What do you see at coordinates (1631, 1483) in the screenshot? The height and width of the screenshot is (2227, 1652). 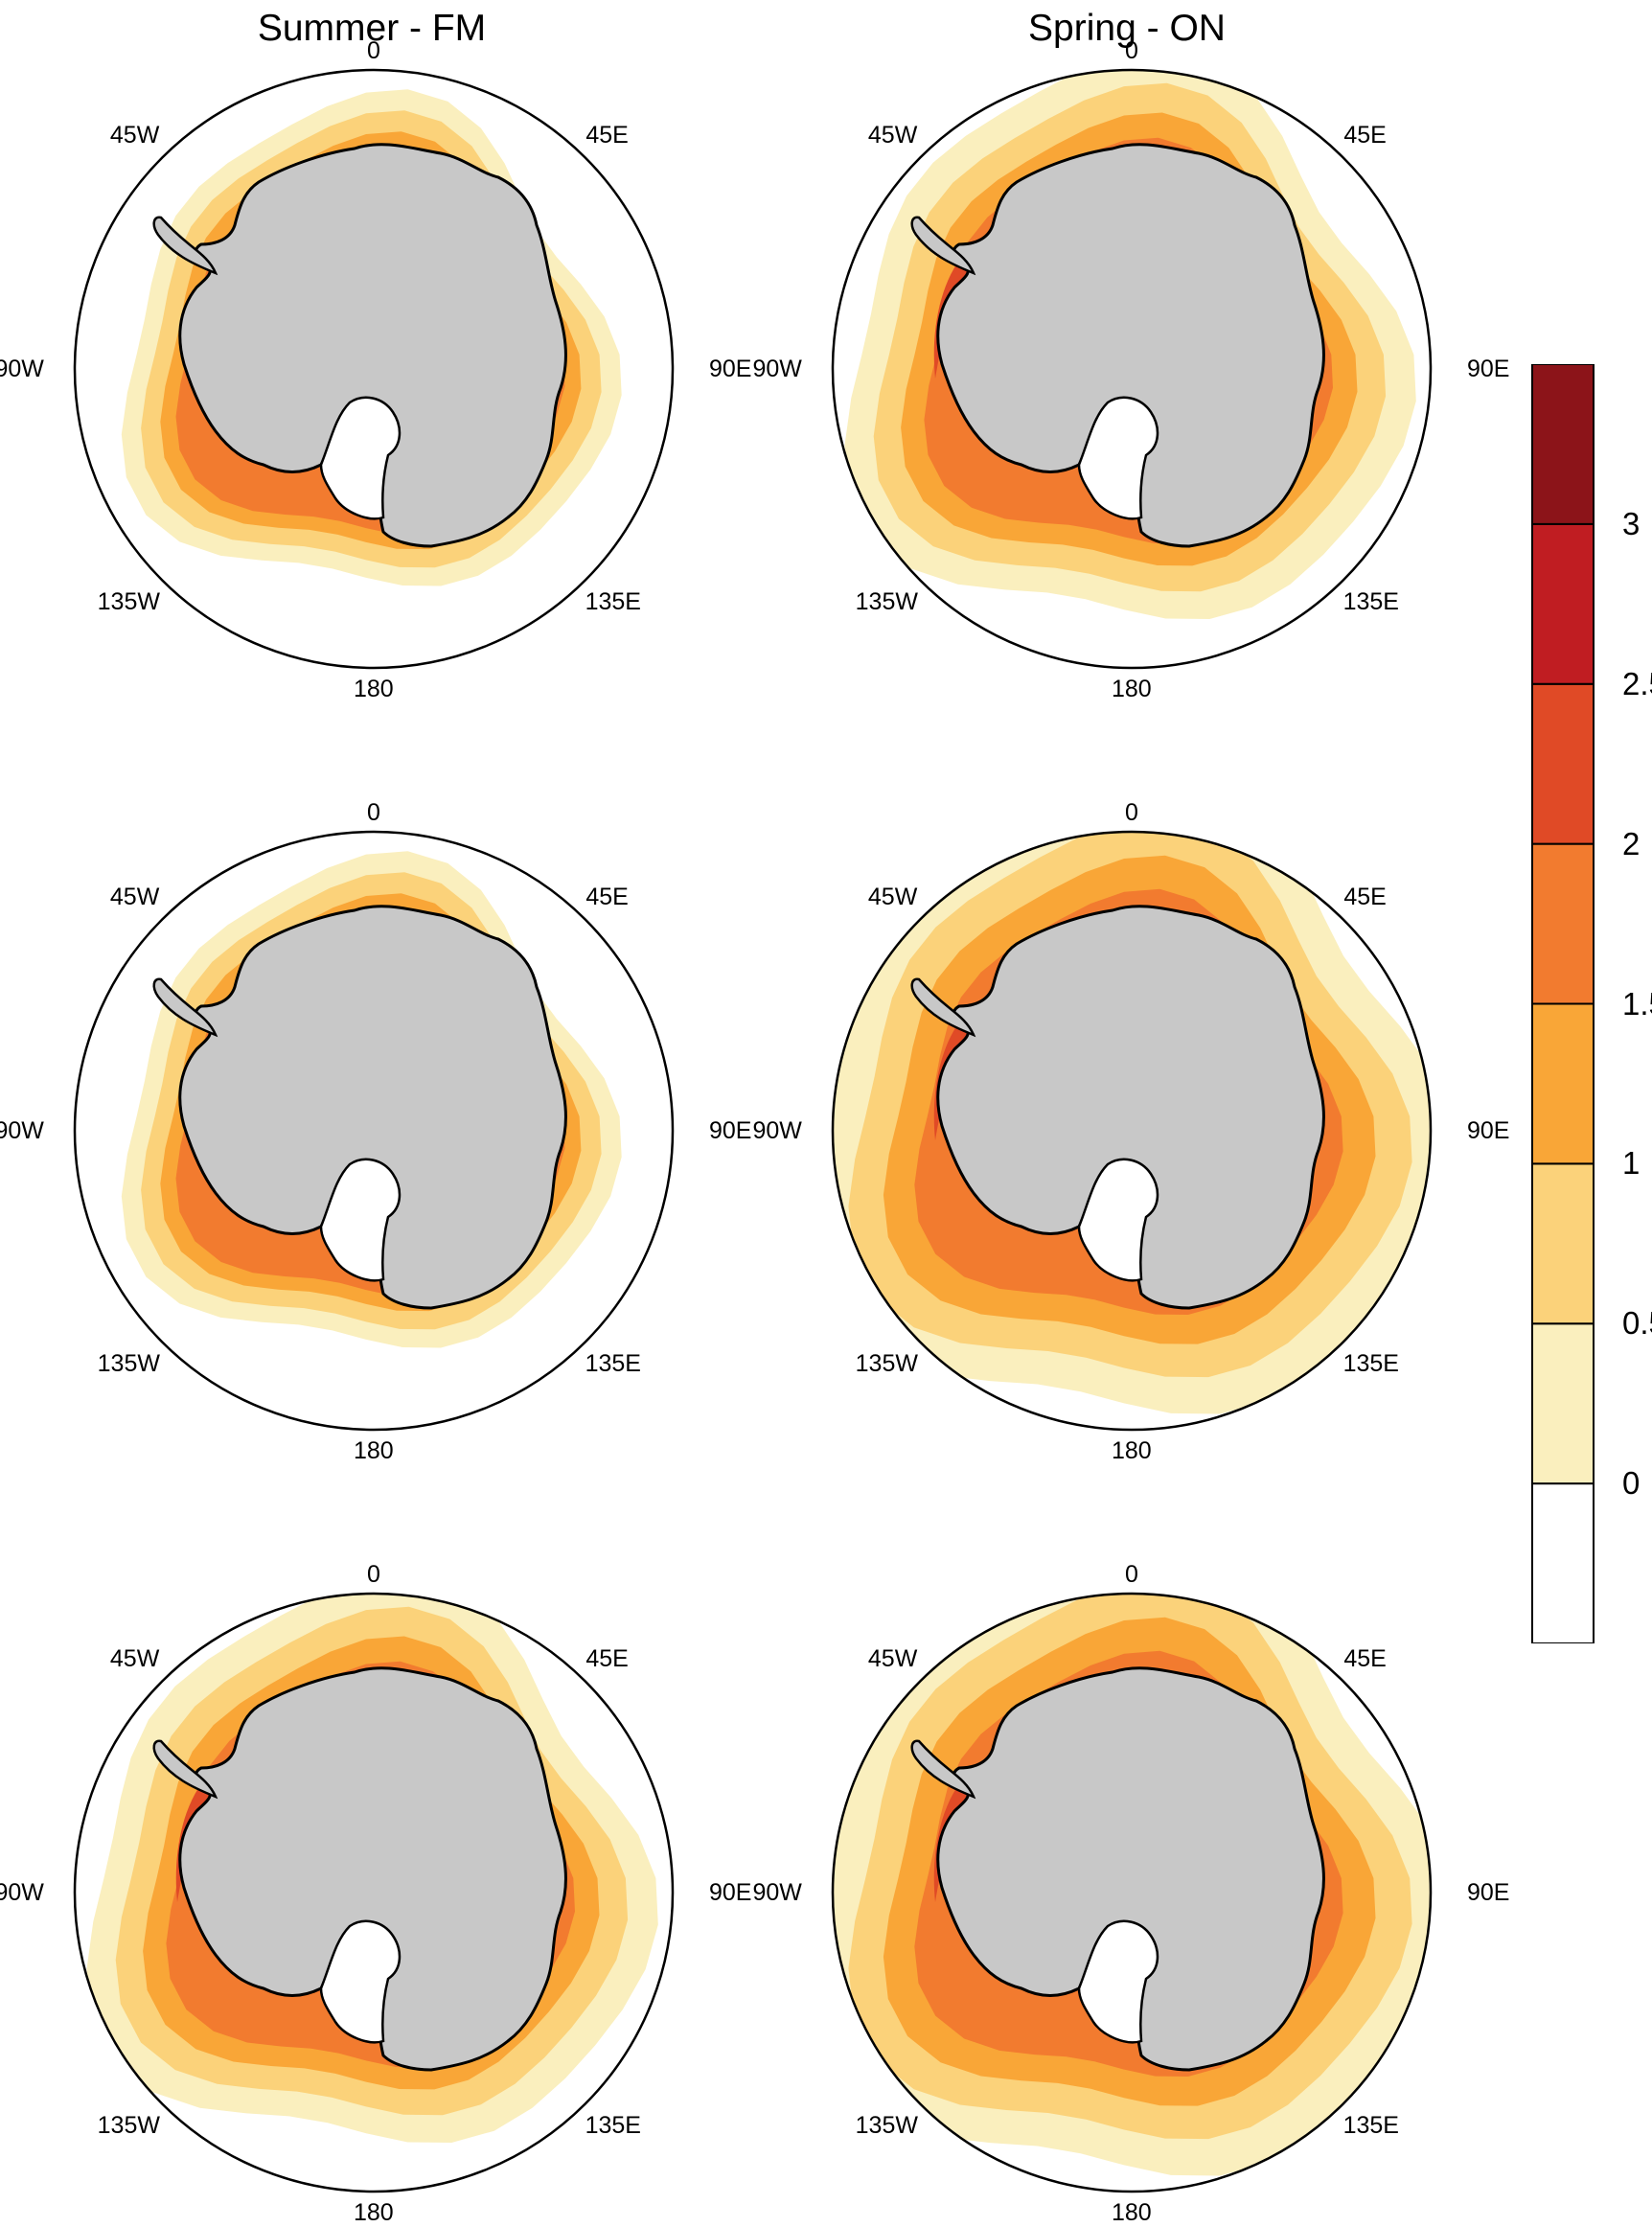 I see `colorbar-tick-label: 0` at bounding box center [1631, 1483].